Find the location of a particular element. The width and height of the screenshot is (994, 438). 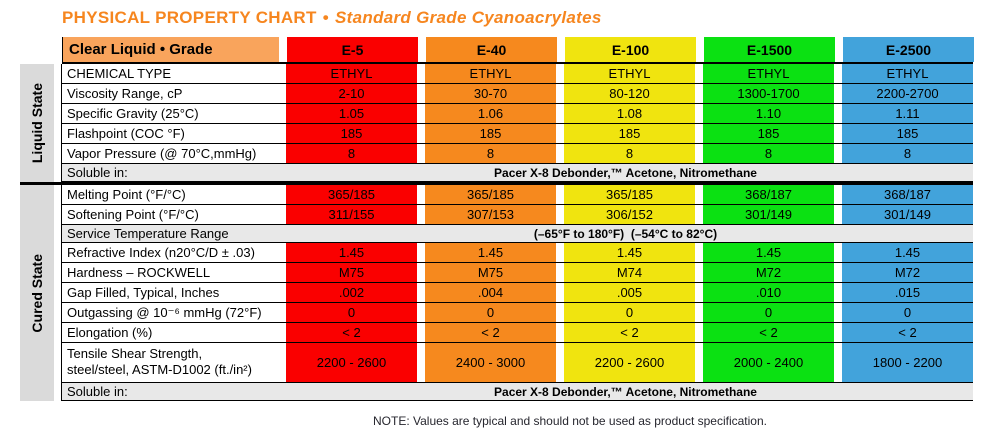

cured-state-sidebar: Cured State is located at coordinates (37, 293).